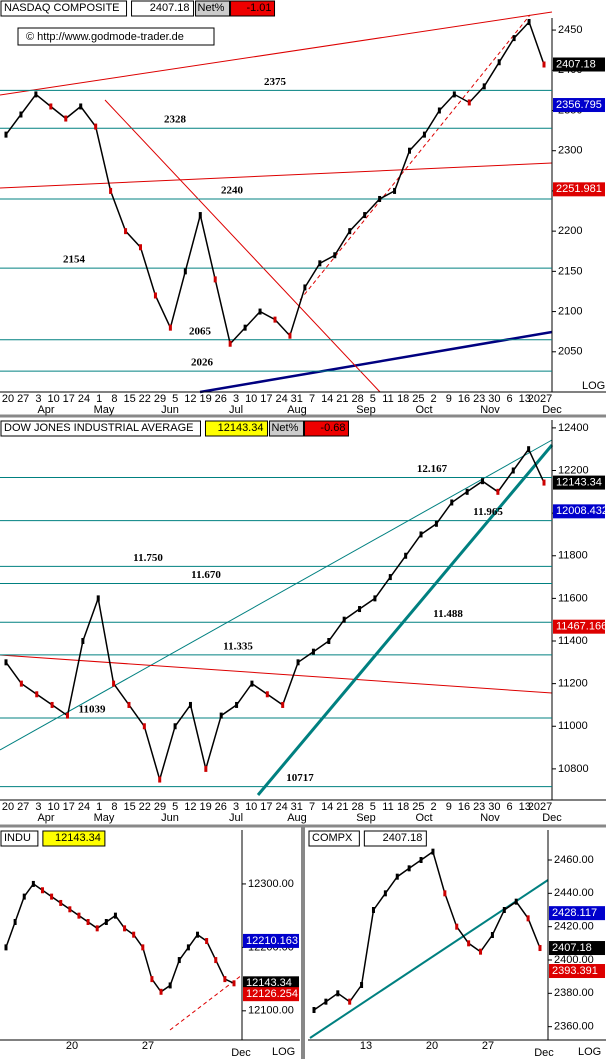 This screenshot has width=606, height=1059. I want to click on price-line, so click(120, 937).